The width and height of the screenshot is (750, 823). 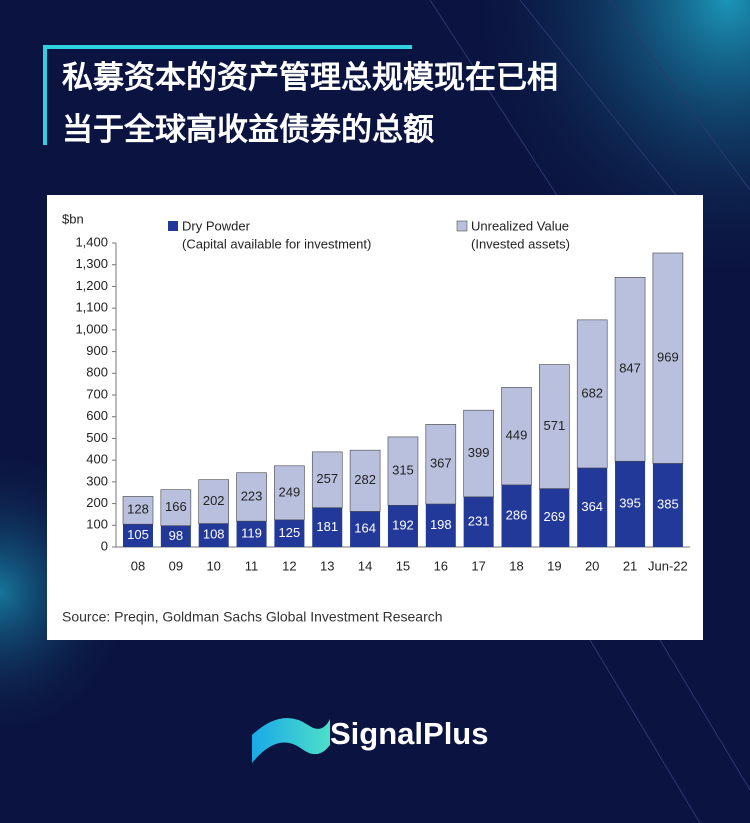 I want to click on legend-label: Unrealized Value, so click(x=520, y=225).